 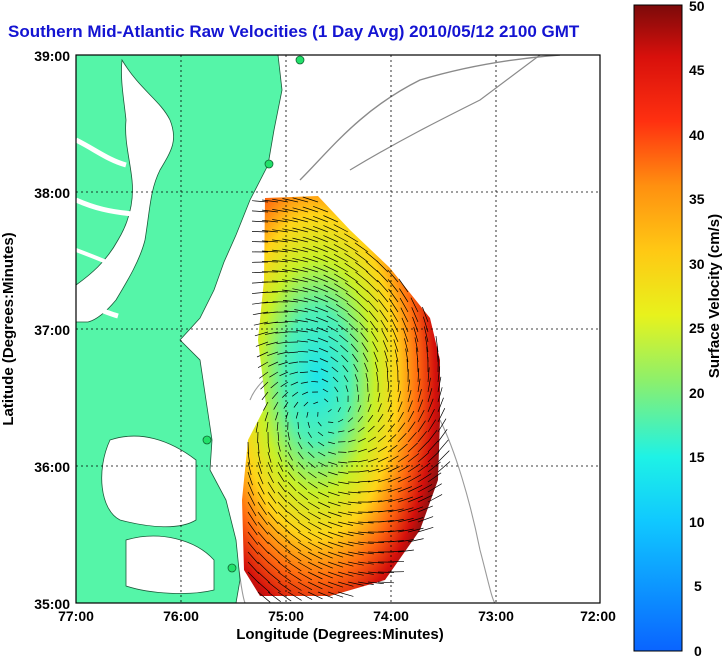 I want to click on colorbar-tick: 35, so click(x=697, y=199).